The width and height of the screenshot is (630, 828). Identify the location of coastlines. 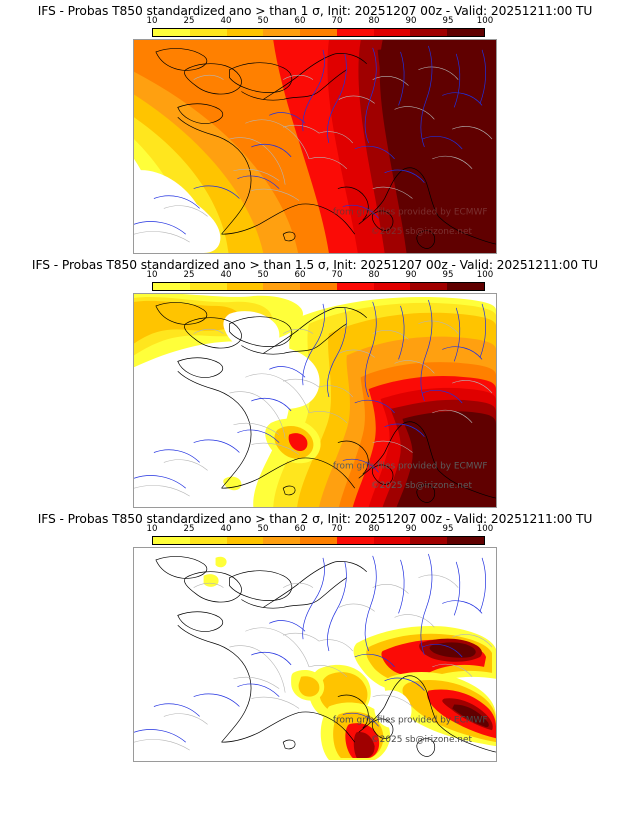
(325, 148).